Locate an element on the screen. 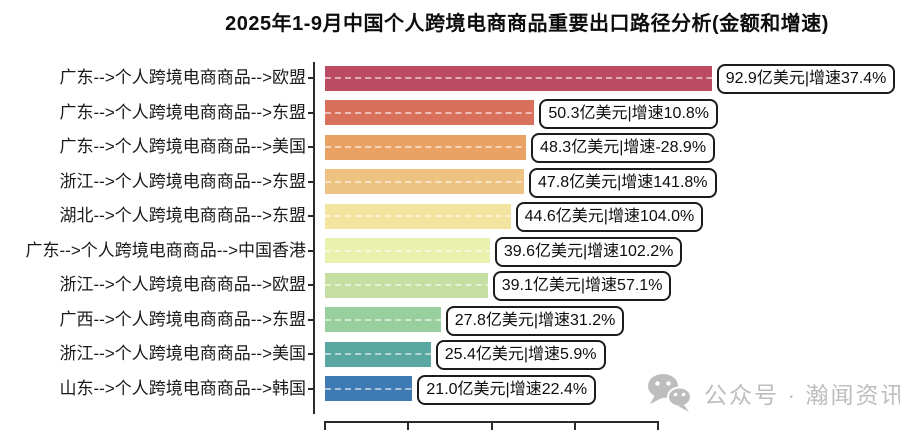 The height and width of the screenshot is (435, 900). value-label: 47.8亿美元|增速141.8% is located at coordinates (622, 182).